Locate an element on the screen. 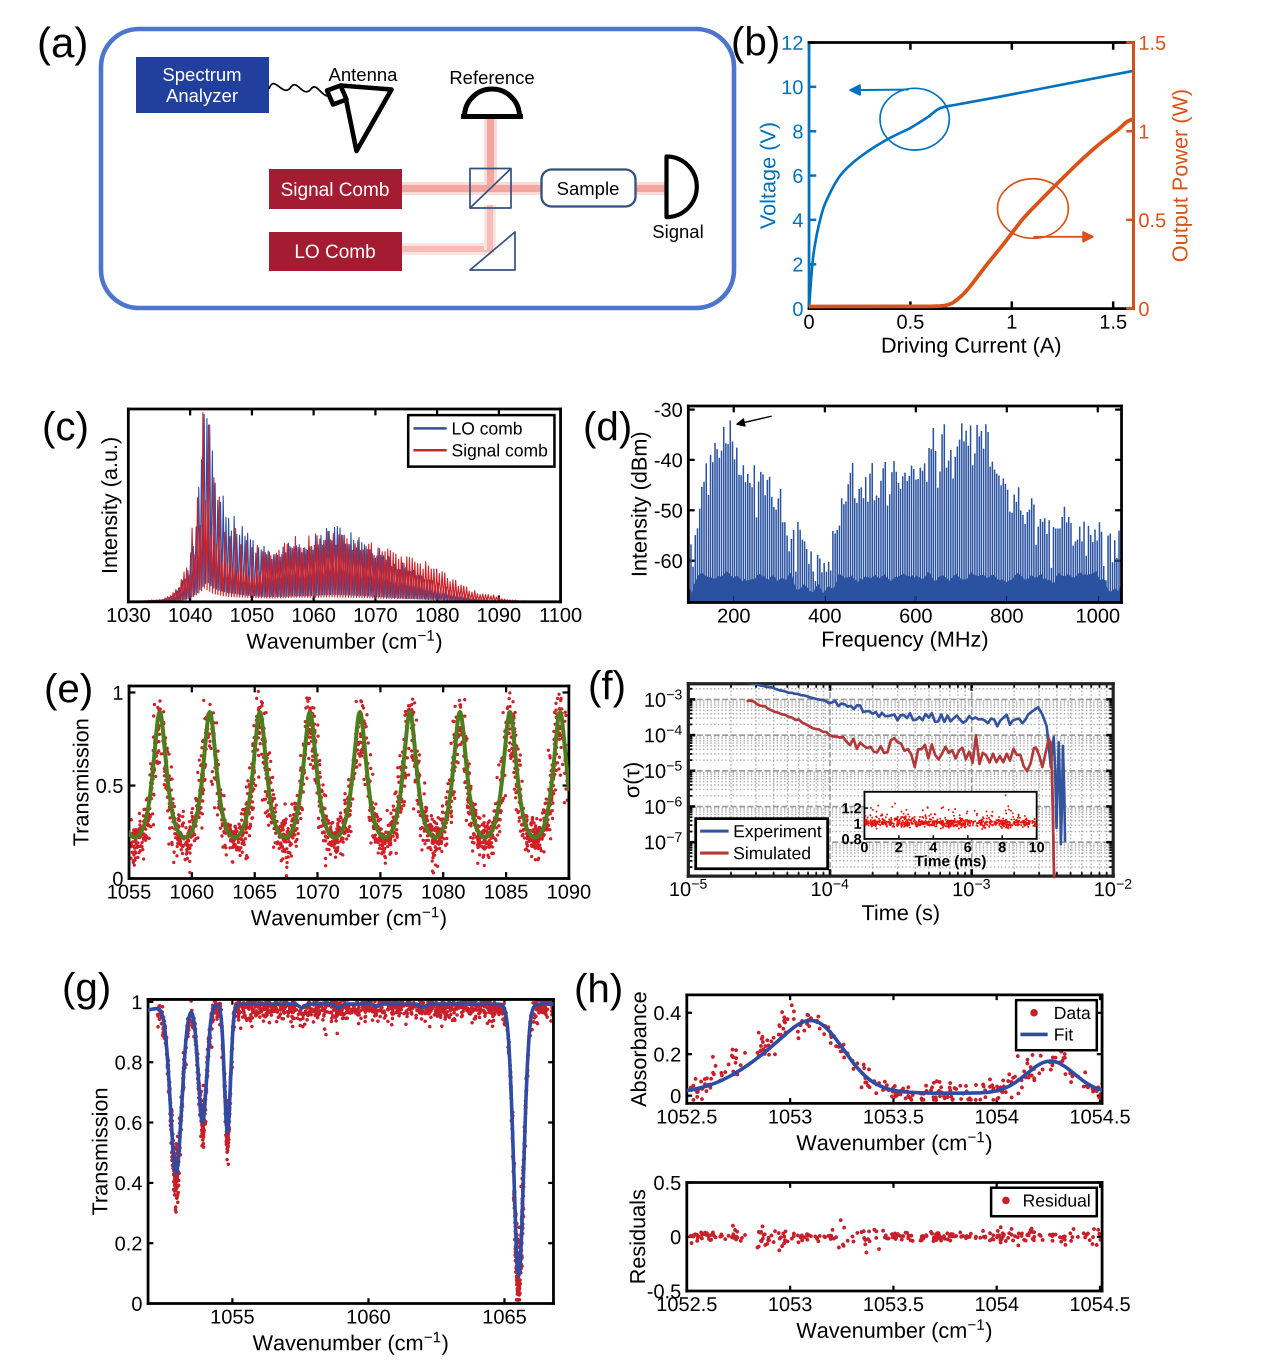 This screenshot has width=1269, height=1369. svg-text: Signal is located at coordinates (677, 231).